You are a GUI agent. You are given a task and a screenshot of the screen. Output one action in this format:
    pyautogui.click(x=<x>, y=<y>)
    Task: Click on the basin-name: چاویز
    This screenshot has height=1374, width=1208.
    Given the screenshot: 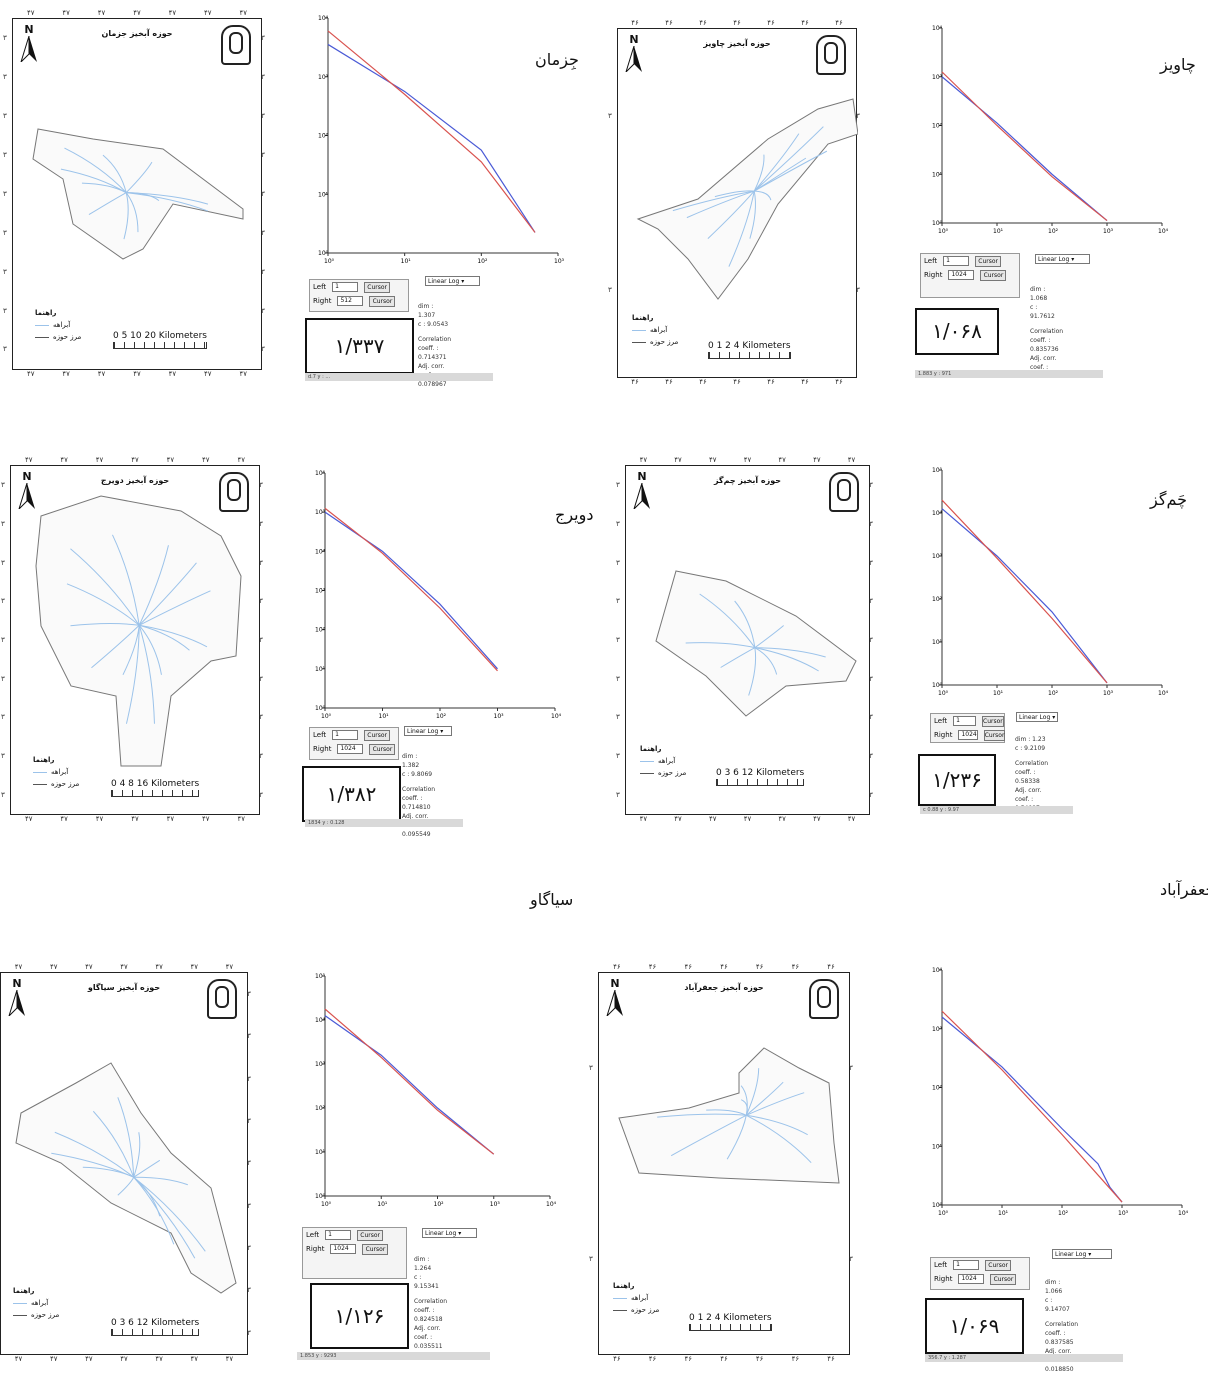 What is the action you would take?
    pyautogui.click(x=1178, y=64)
    